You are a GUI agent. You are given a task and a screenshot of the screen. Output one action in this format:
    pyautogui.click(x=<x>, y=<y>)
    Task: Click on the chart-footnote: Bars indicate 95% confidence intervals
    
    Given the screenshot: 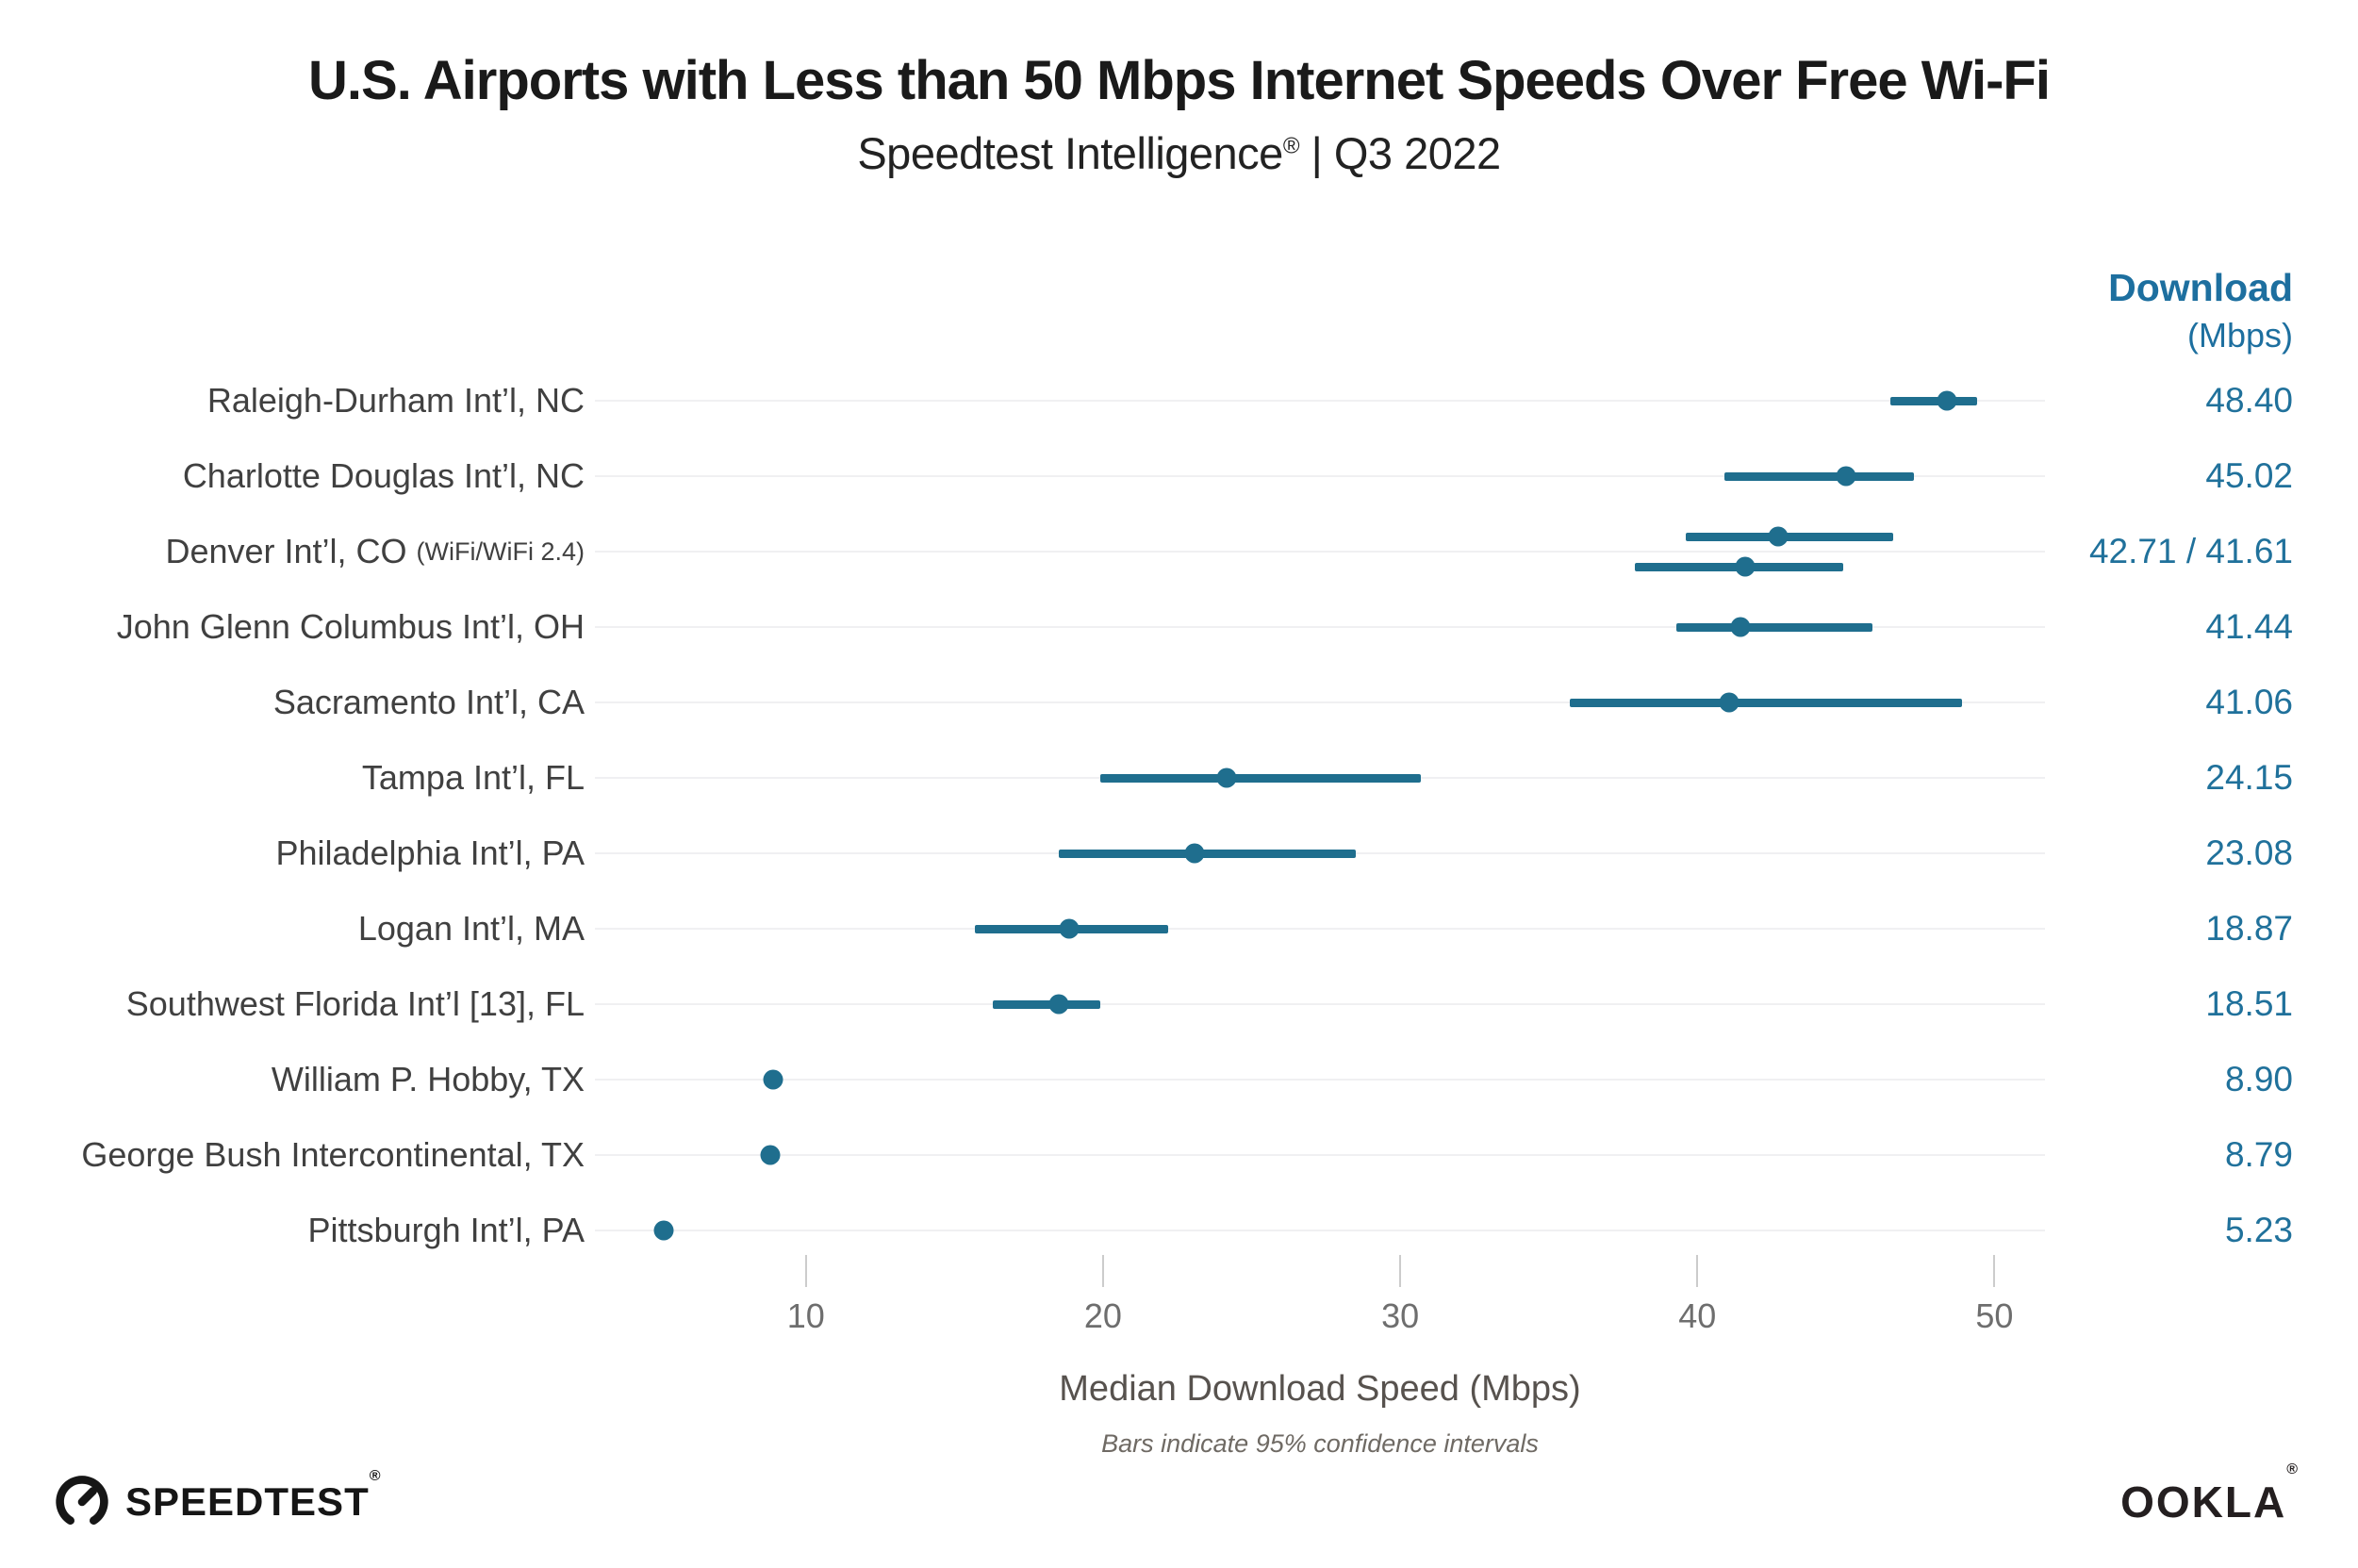 What is the action you would take?
    pyautogui.click(x=1320, y=1443)
    